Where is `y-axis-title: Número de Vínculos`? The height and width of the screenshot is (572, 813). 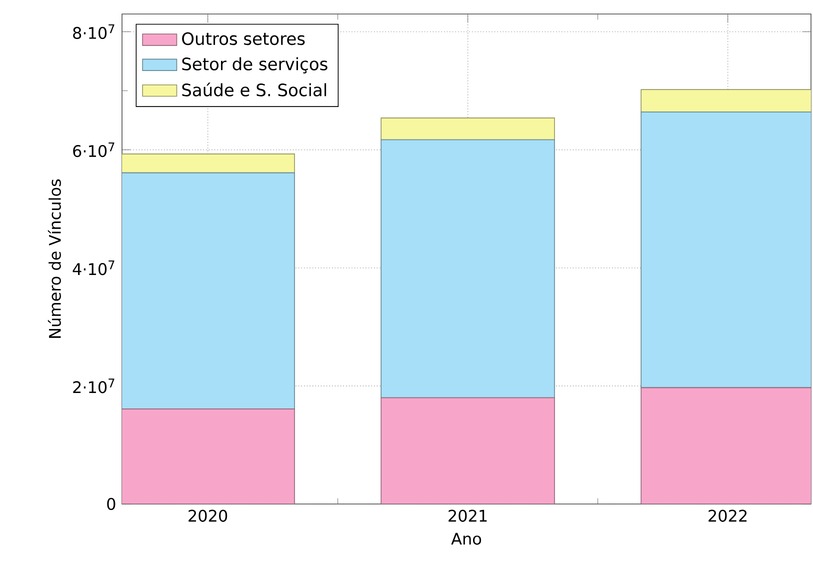
y-axis-title: Número de Vínculos is located at coordinates (54, 258).